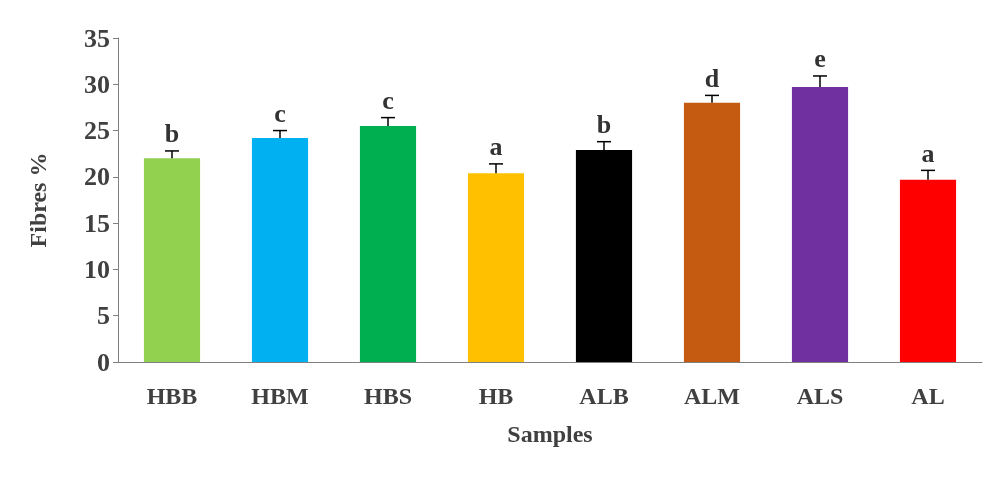 Image resolution: width=1002 pixels, height=483 pixels. I want to click on y-tick-label: 15, so click(97, 223).